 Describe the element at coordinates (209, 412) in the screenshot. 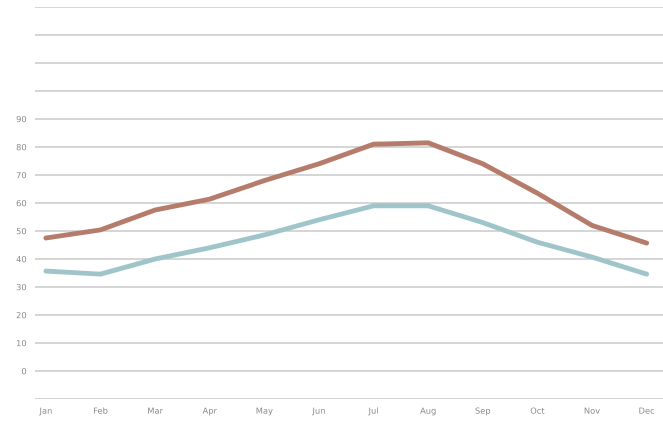

I see `x-tick-label: Apr` at that location.